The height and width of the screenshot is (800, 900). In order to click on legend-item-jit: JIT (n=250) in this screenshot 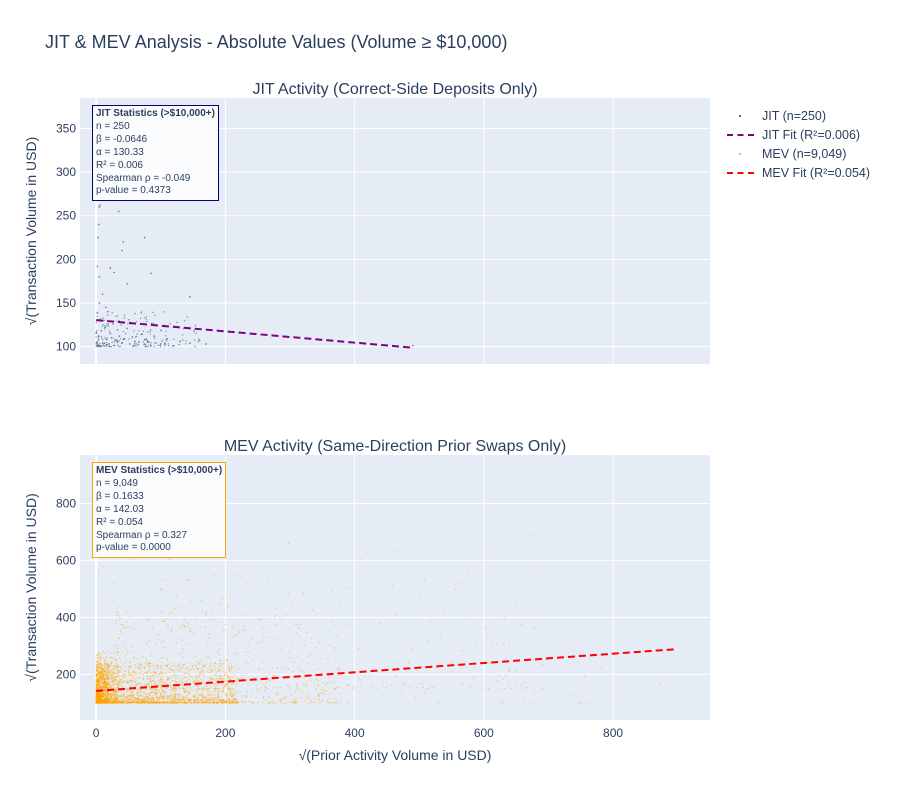, I will do `click(797, 115)`.